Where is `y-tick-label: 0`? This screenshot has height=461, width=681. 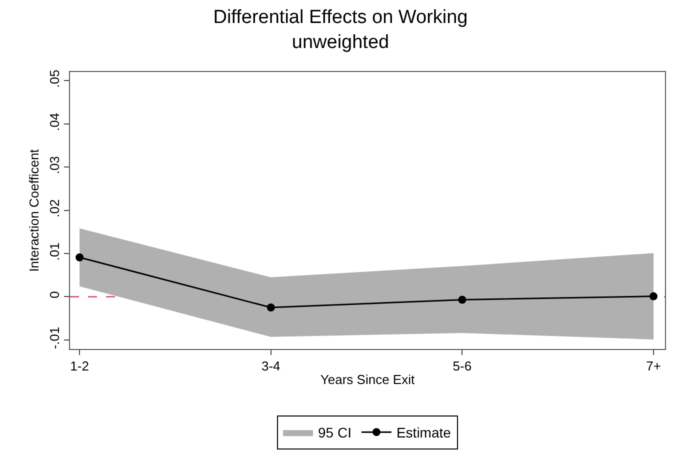
y-tick-label: 0 is located at coordinates (54, 294).